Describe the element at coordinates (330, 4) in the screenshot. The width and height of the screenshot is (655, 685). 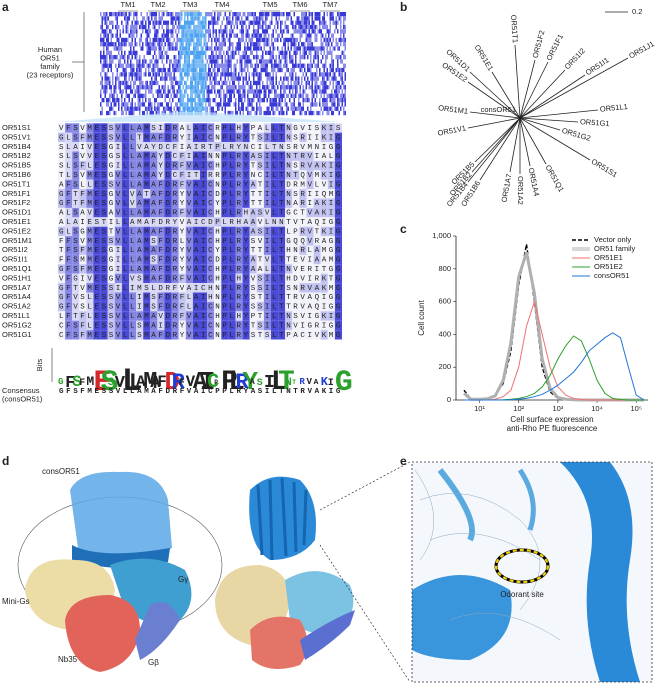
I see `tm-label: TM7` at that location.